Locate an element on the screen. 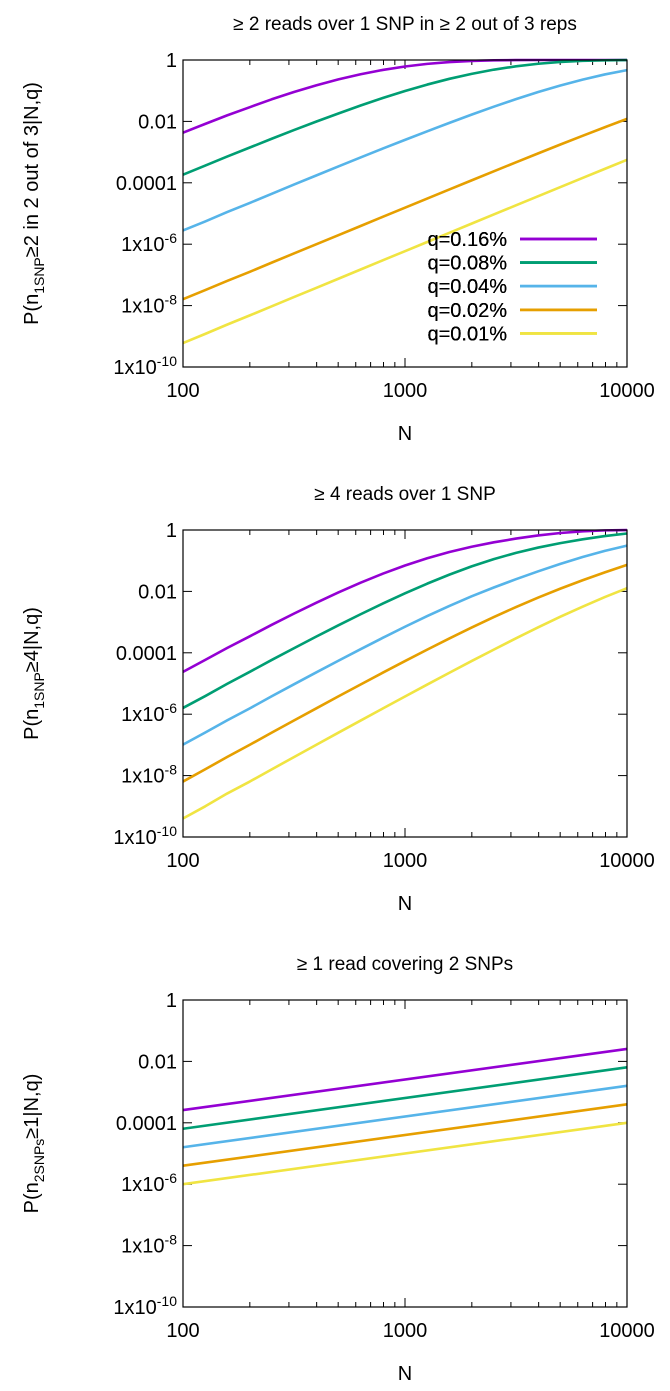  legend-label: q=0.04% is located at coordinates (467, 287).